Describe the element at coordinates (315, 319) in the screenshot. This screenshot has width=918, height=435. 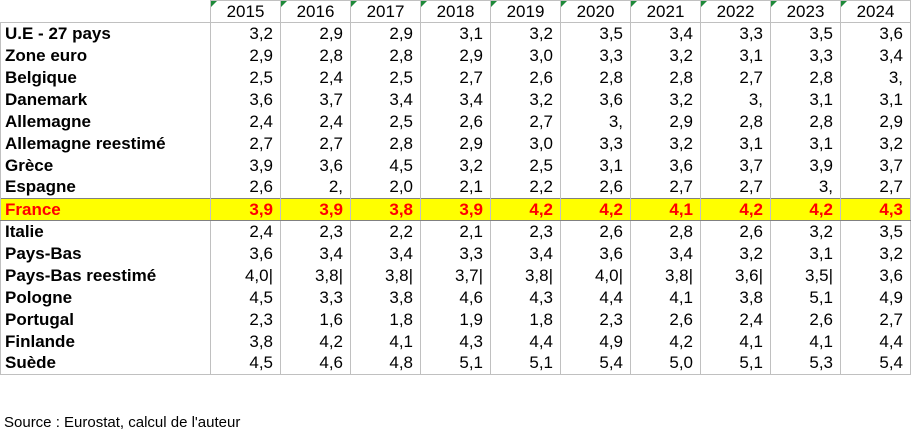
I see `value-cell: 1,6` at that location.